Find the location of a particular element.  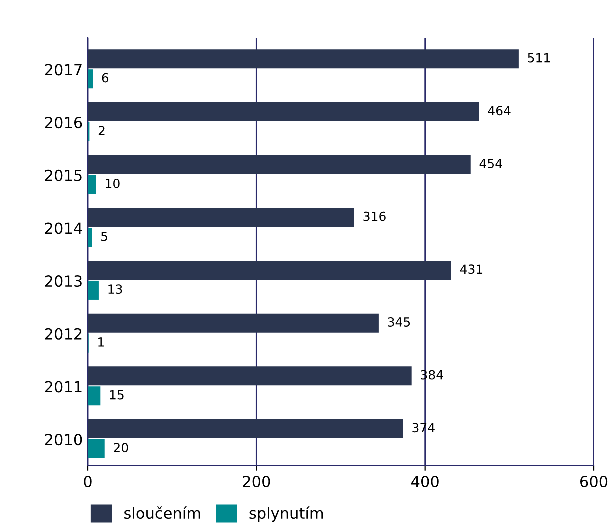

data-label: 20 is located at coordinates (121, 448).